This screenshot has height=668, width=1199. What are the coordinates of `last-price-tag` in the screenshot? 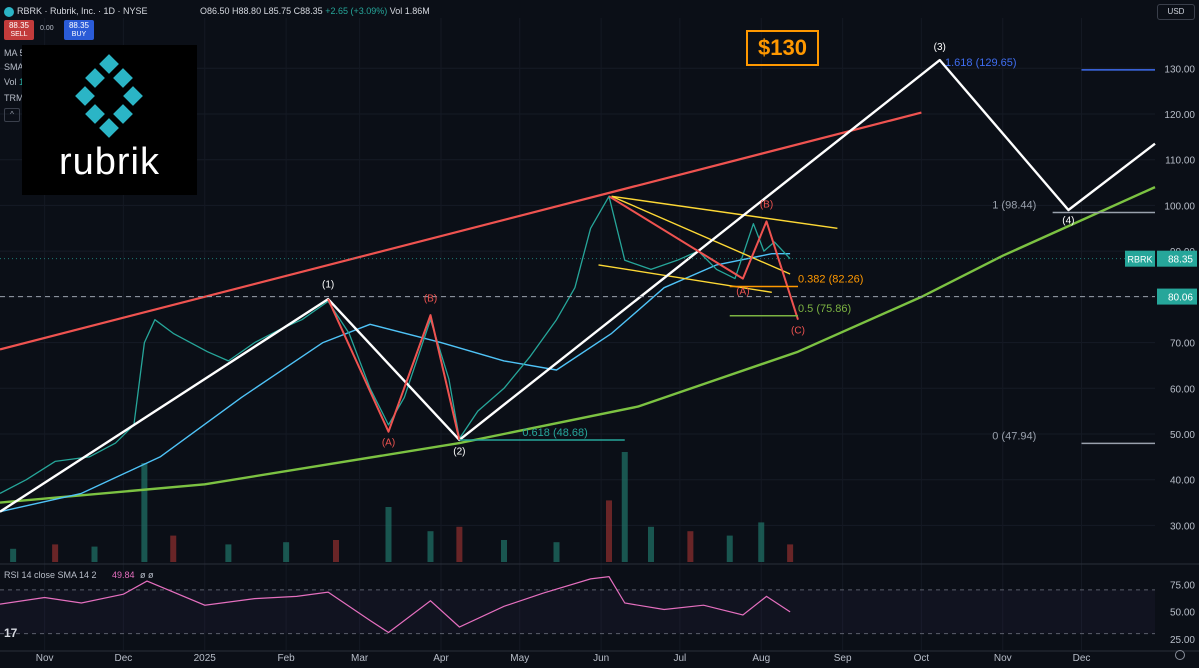 It's located at (1177, 258).